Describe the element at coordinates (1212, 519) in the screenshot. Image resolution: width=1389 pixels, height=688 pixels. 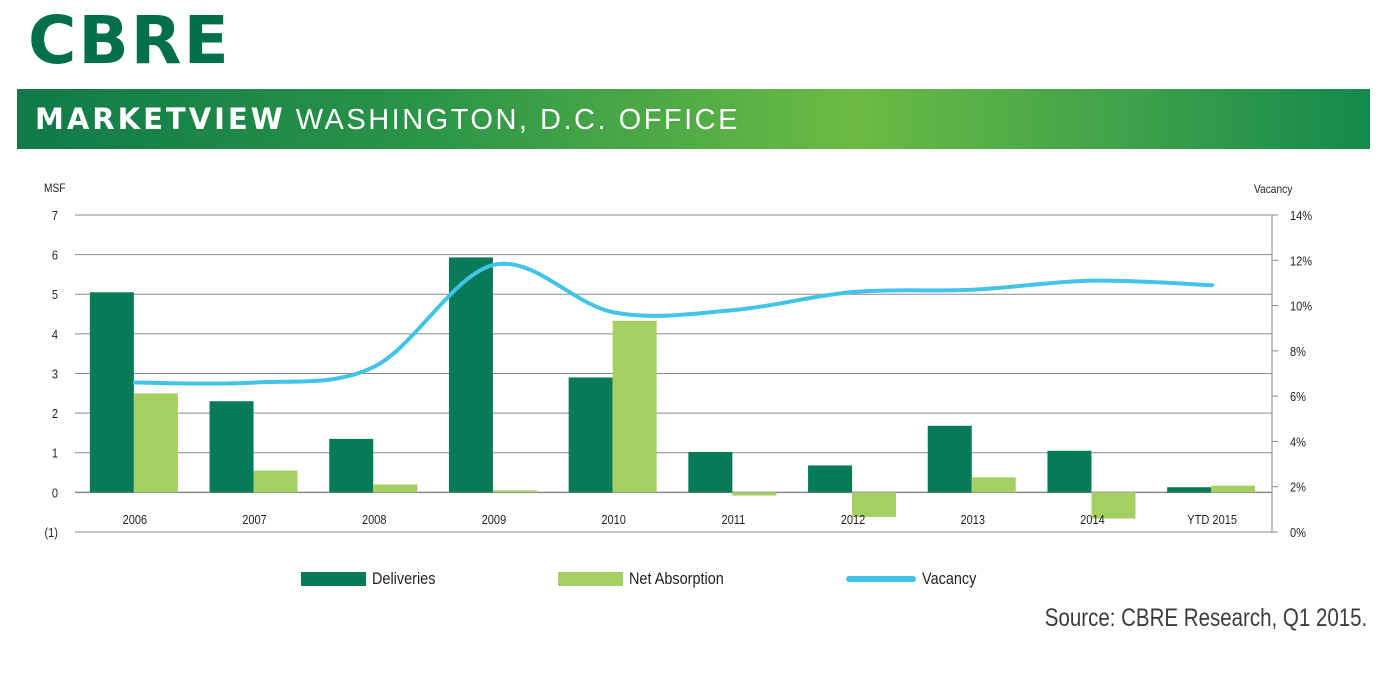
I see `category-label: YTD 2015` at that location.